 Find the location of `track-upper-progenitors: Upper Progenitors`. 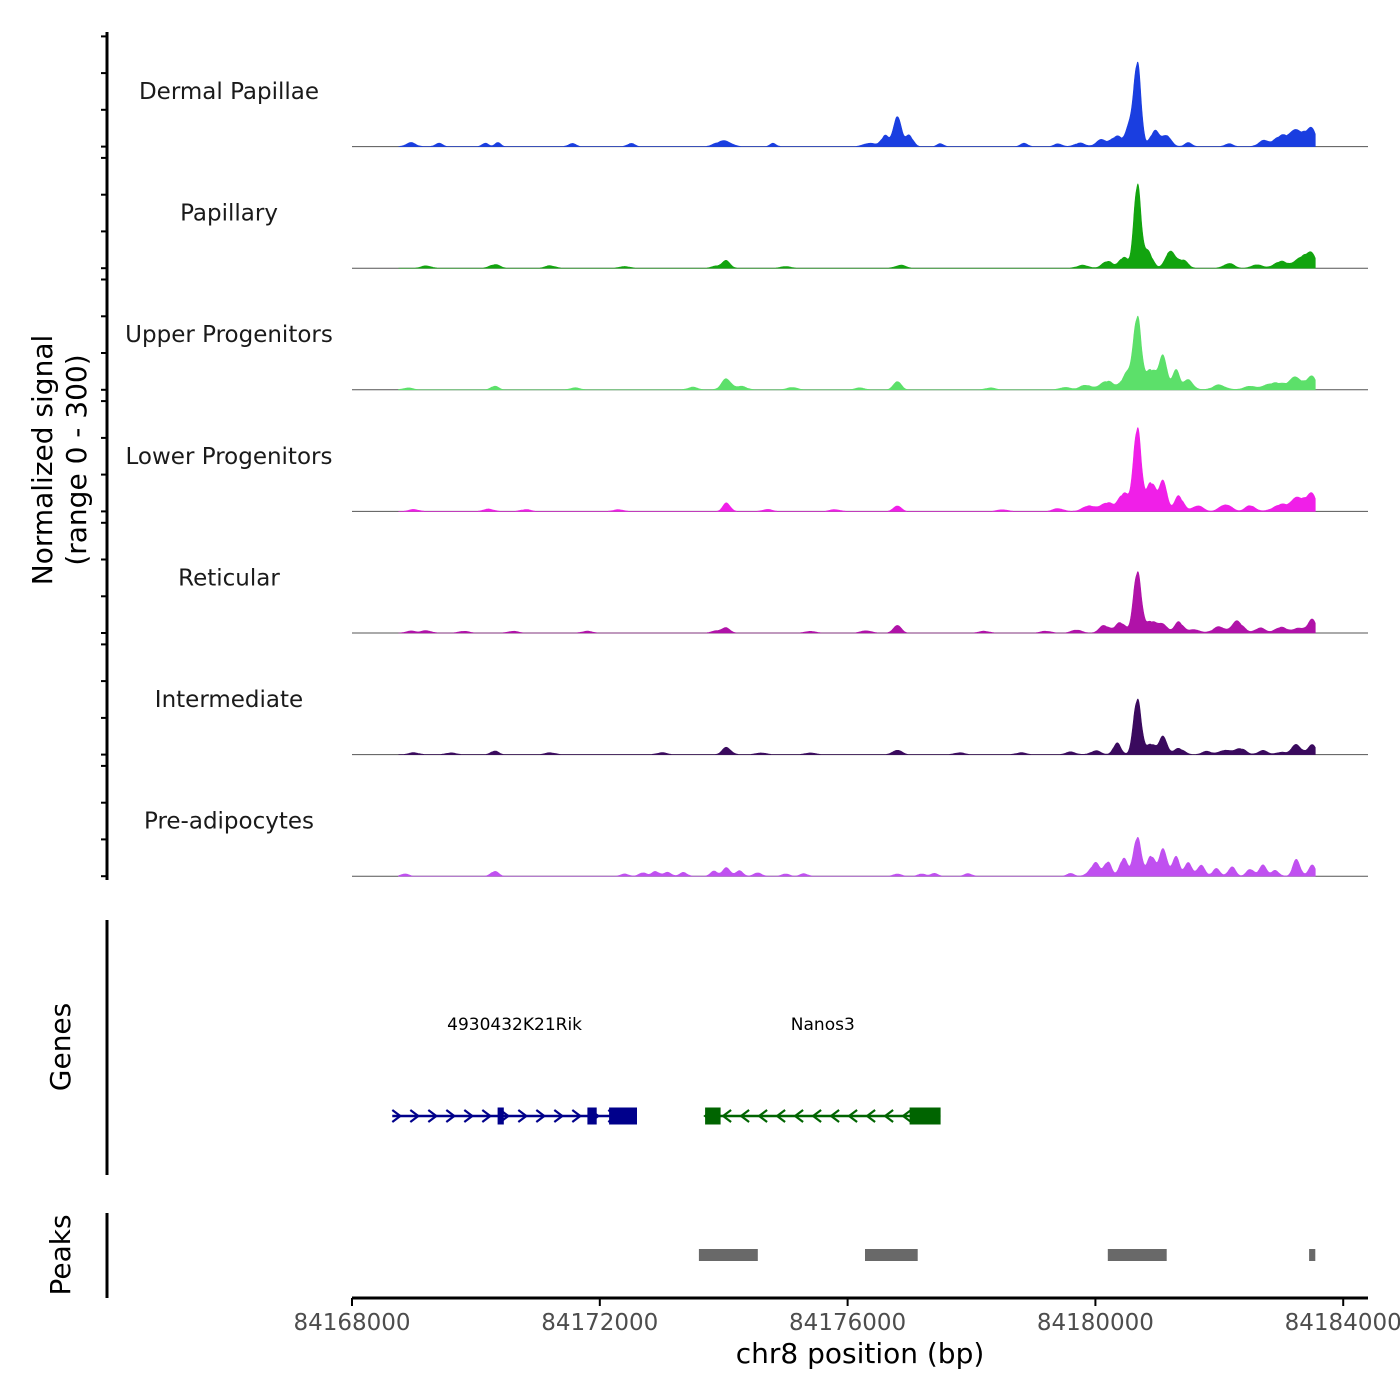

track-upper-progenitors: Upper Progenitors is located at coordinates (746, 353).